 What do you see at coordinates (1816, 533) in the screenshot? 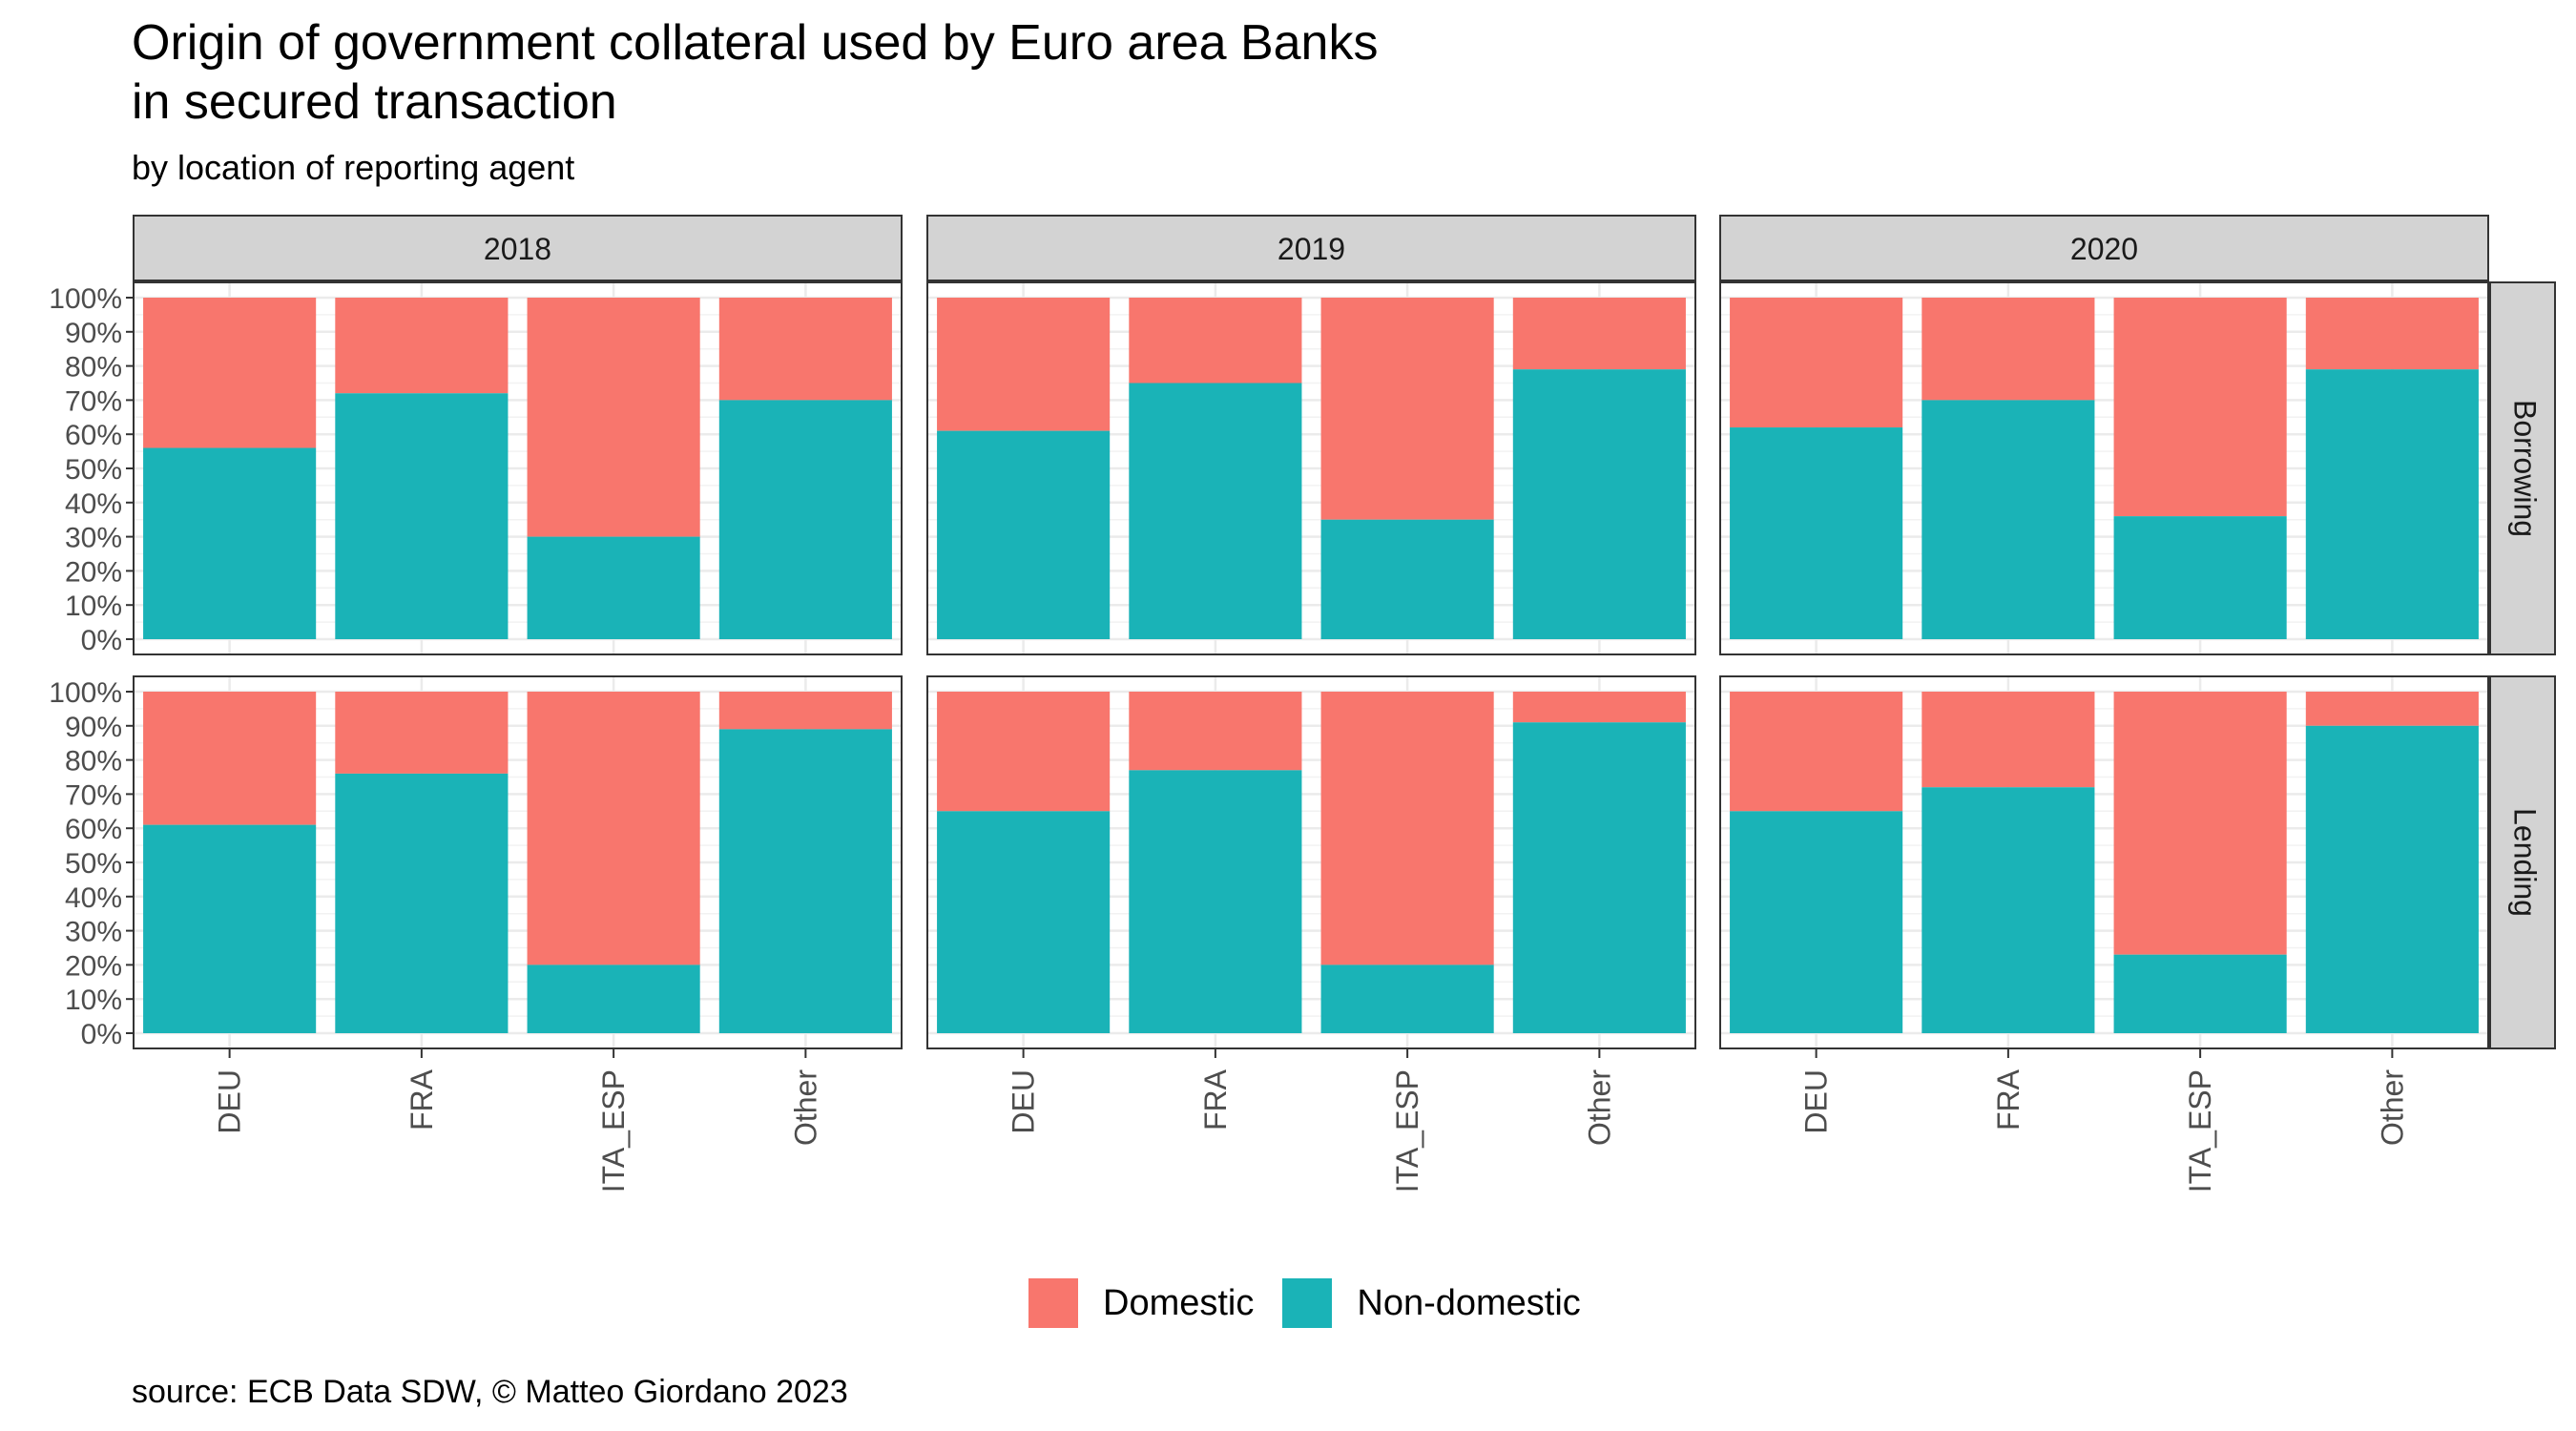
I see `bar-non-domestic-2020-borrowing-deu` at bounding box center [1816, 533].